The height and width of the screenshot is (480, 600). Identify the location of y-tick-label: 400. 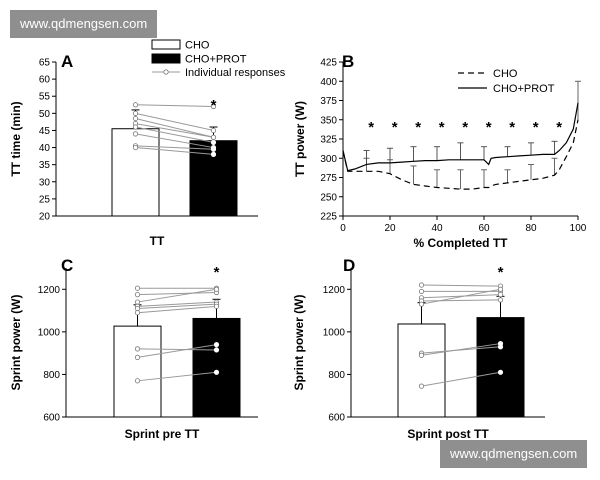
(328, 82).